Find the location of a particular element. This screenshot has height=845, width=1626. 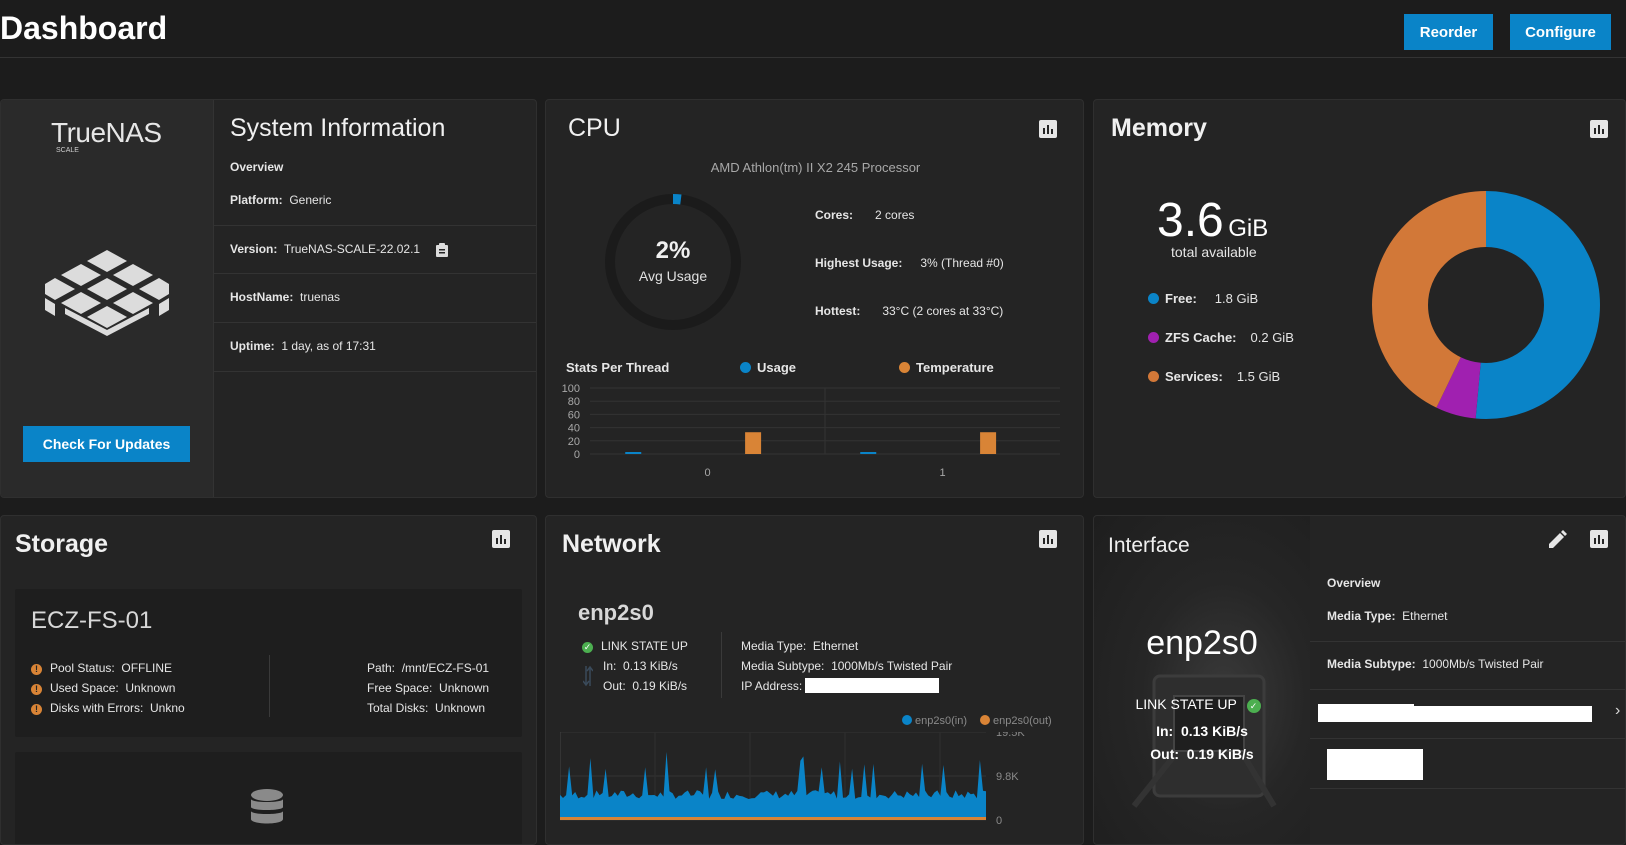

network-out-row: Out: 0.19 KiB/s is located at coordinates (645, 686).